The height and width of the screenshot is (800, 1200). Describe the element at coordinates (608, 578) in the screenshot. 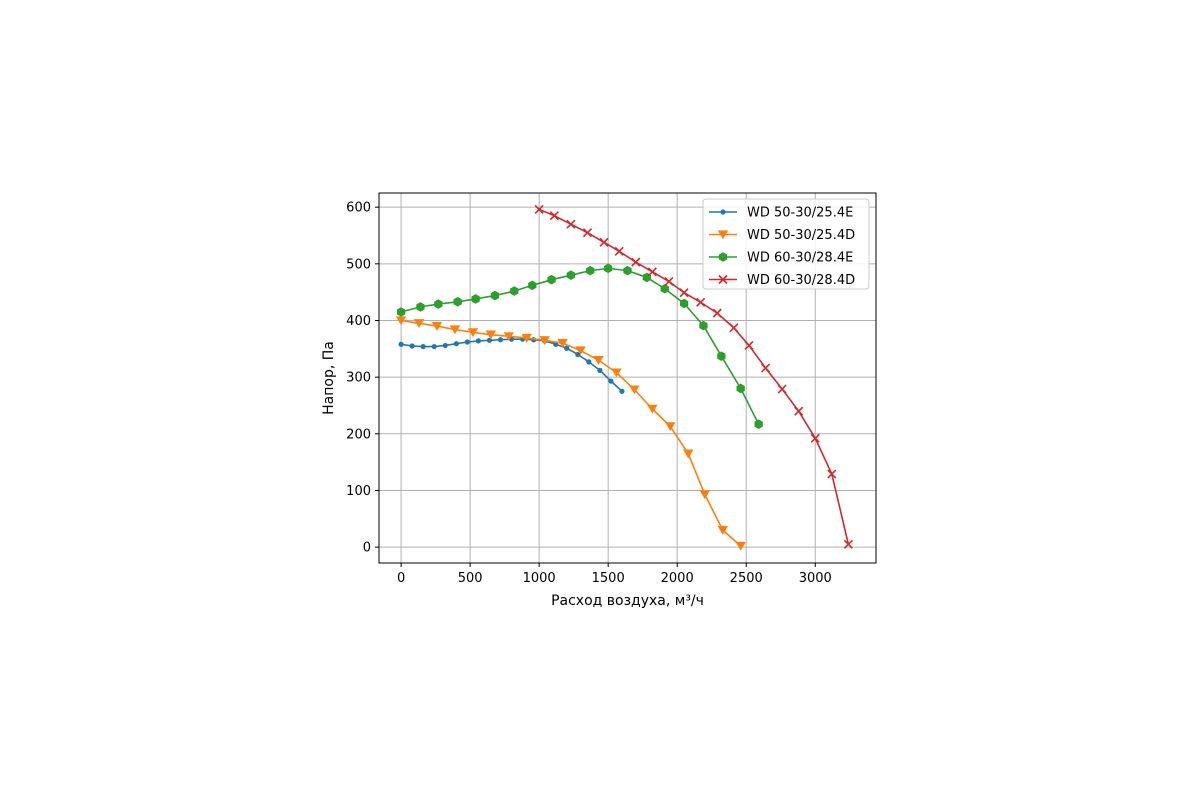

I see `x-tick-label: 1500` at that location.